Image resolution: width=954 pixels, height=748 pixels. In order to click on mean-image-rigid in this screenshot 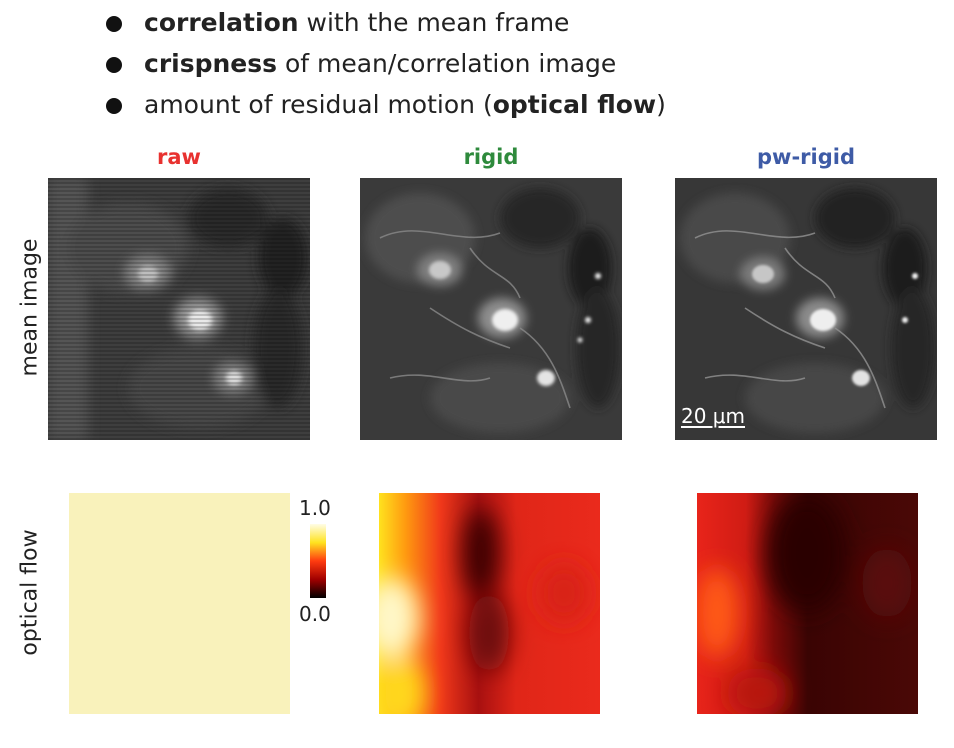, I will do `click(491, 309)`.